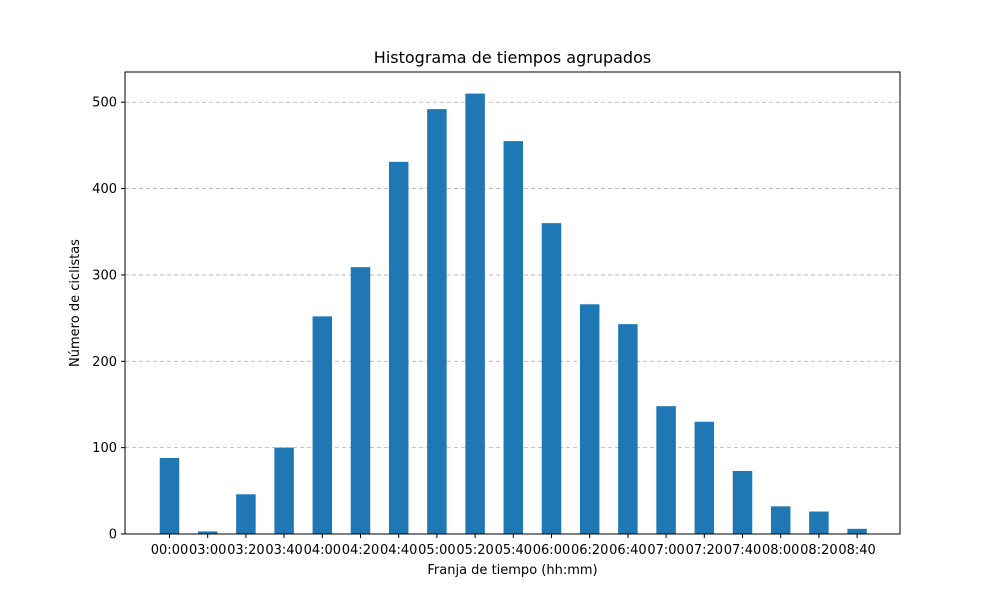 This screenshot has width=1000, height=600. What do you see at coordinates (398, 550) in the screenshot?
I see `x-tick-label: 04:40` at bounding box center [398, 550].